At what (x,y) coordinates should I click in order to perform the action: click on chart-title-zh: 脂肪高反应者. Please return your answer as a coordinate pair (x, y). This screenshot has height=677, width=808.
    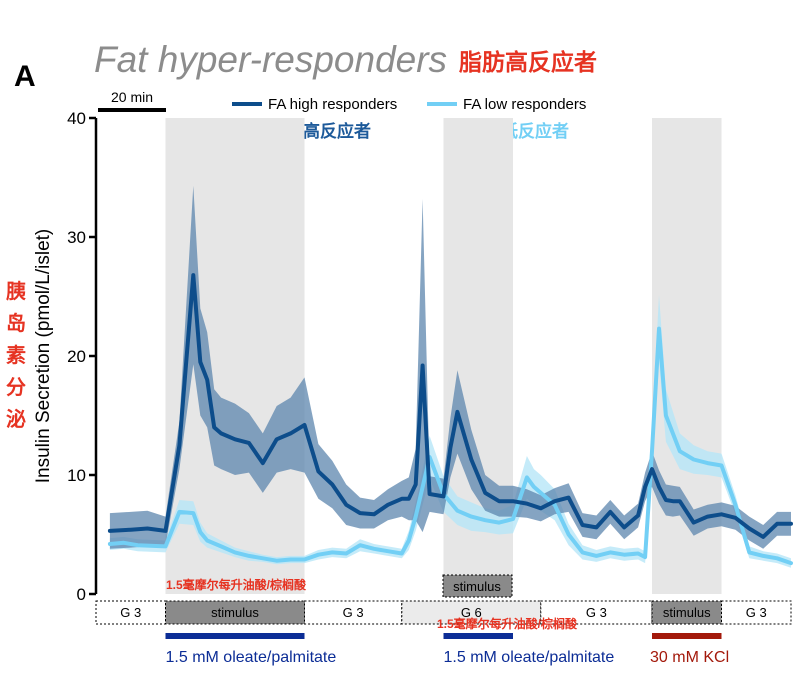
    Looking at the image, I should click on (528, 62).